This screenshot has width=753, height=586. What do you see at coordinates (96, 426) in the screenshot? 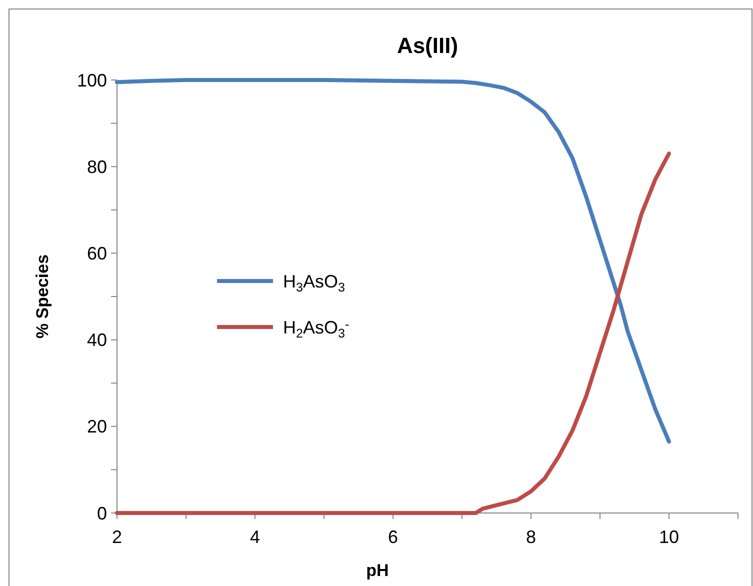
I see `y-tick-label: 20` at bounding box center [96, 426].